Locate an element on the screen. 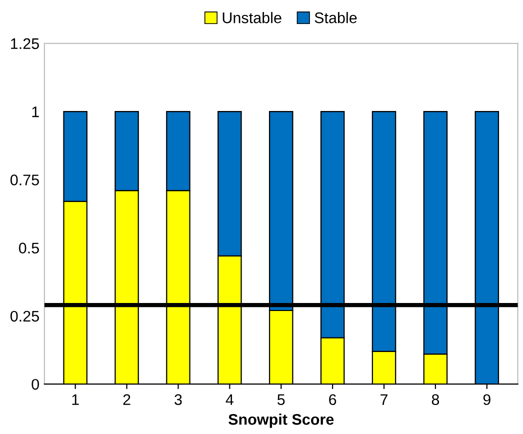  x-tick-label: 1 is located at coordinates (75, 399).